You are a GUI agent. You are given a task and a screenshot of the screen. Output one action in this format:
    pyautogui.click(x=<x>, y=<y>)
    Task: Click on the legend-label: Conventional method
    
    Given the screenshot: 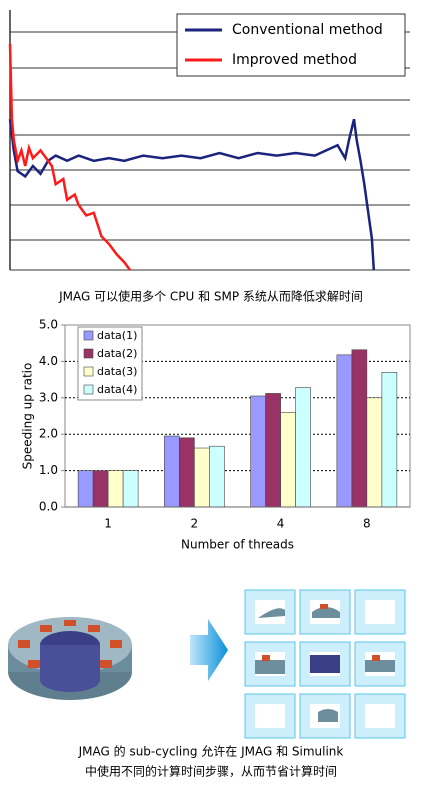 What is the action you would take?
    pyautogui.click(x=307, y=30)
    